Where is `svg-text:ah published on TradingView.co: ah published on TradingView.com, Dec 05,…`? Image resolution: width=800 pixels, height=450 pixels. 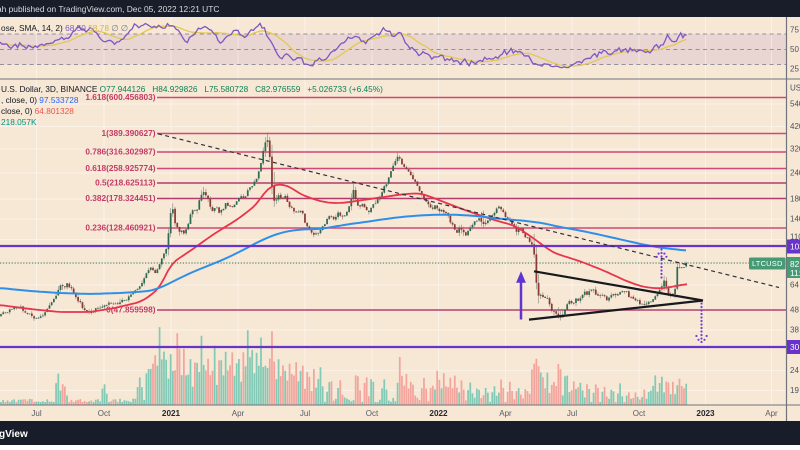
svg-text:ah published on TradingView.co: ah published on TradingView.com, Dec 05,… is located at coordinates (109, 9).